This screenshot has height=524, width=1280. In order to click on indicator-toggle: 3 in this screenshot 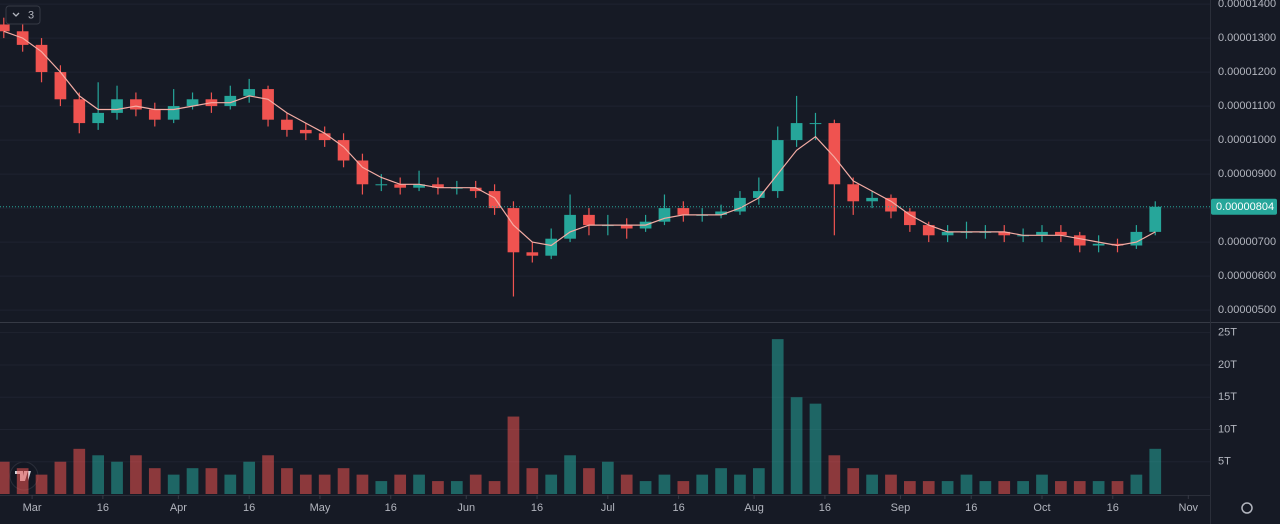, I will do `click(23, 15)`.